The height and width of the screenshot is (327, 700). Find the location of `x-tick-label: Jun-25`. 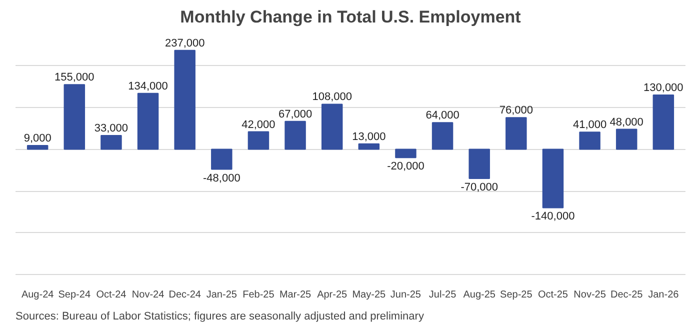

x-tick-label: Jun-25 is located at coordinates (406, 295).